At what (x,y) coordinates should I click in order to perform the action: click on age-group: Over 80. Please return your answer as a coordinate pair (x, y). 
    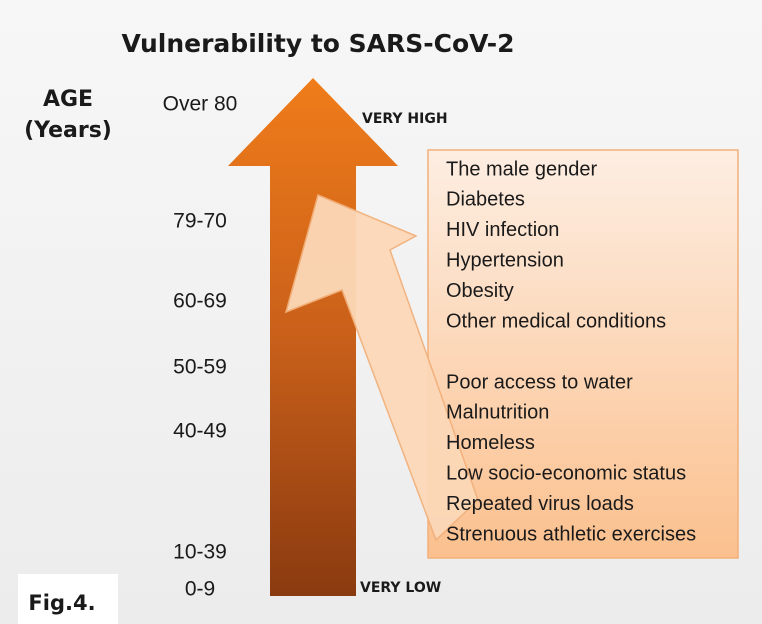
    Looking at the image, I should click on (200, 104).